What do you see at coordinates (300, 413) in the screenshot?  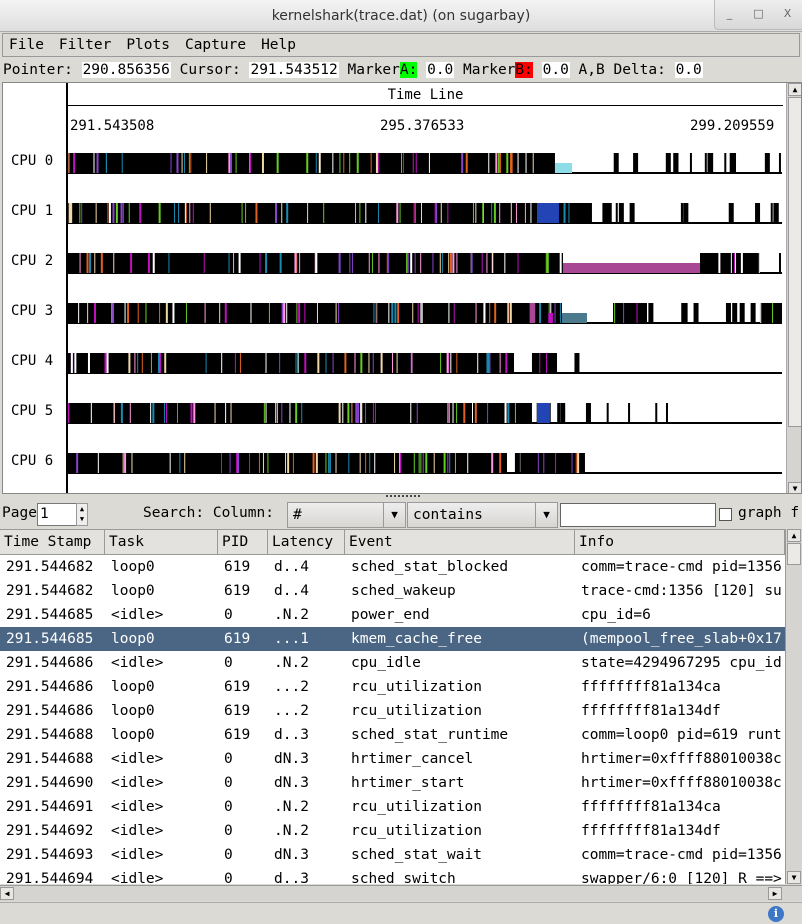 I see `busy-region` at bounding box center [300, 413].